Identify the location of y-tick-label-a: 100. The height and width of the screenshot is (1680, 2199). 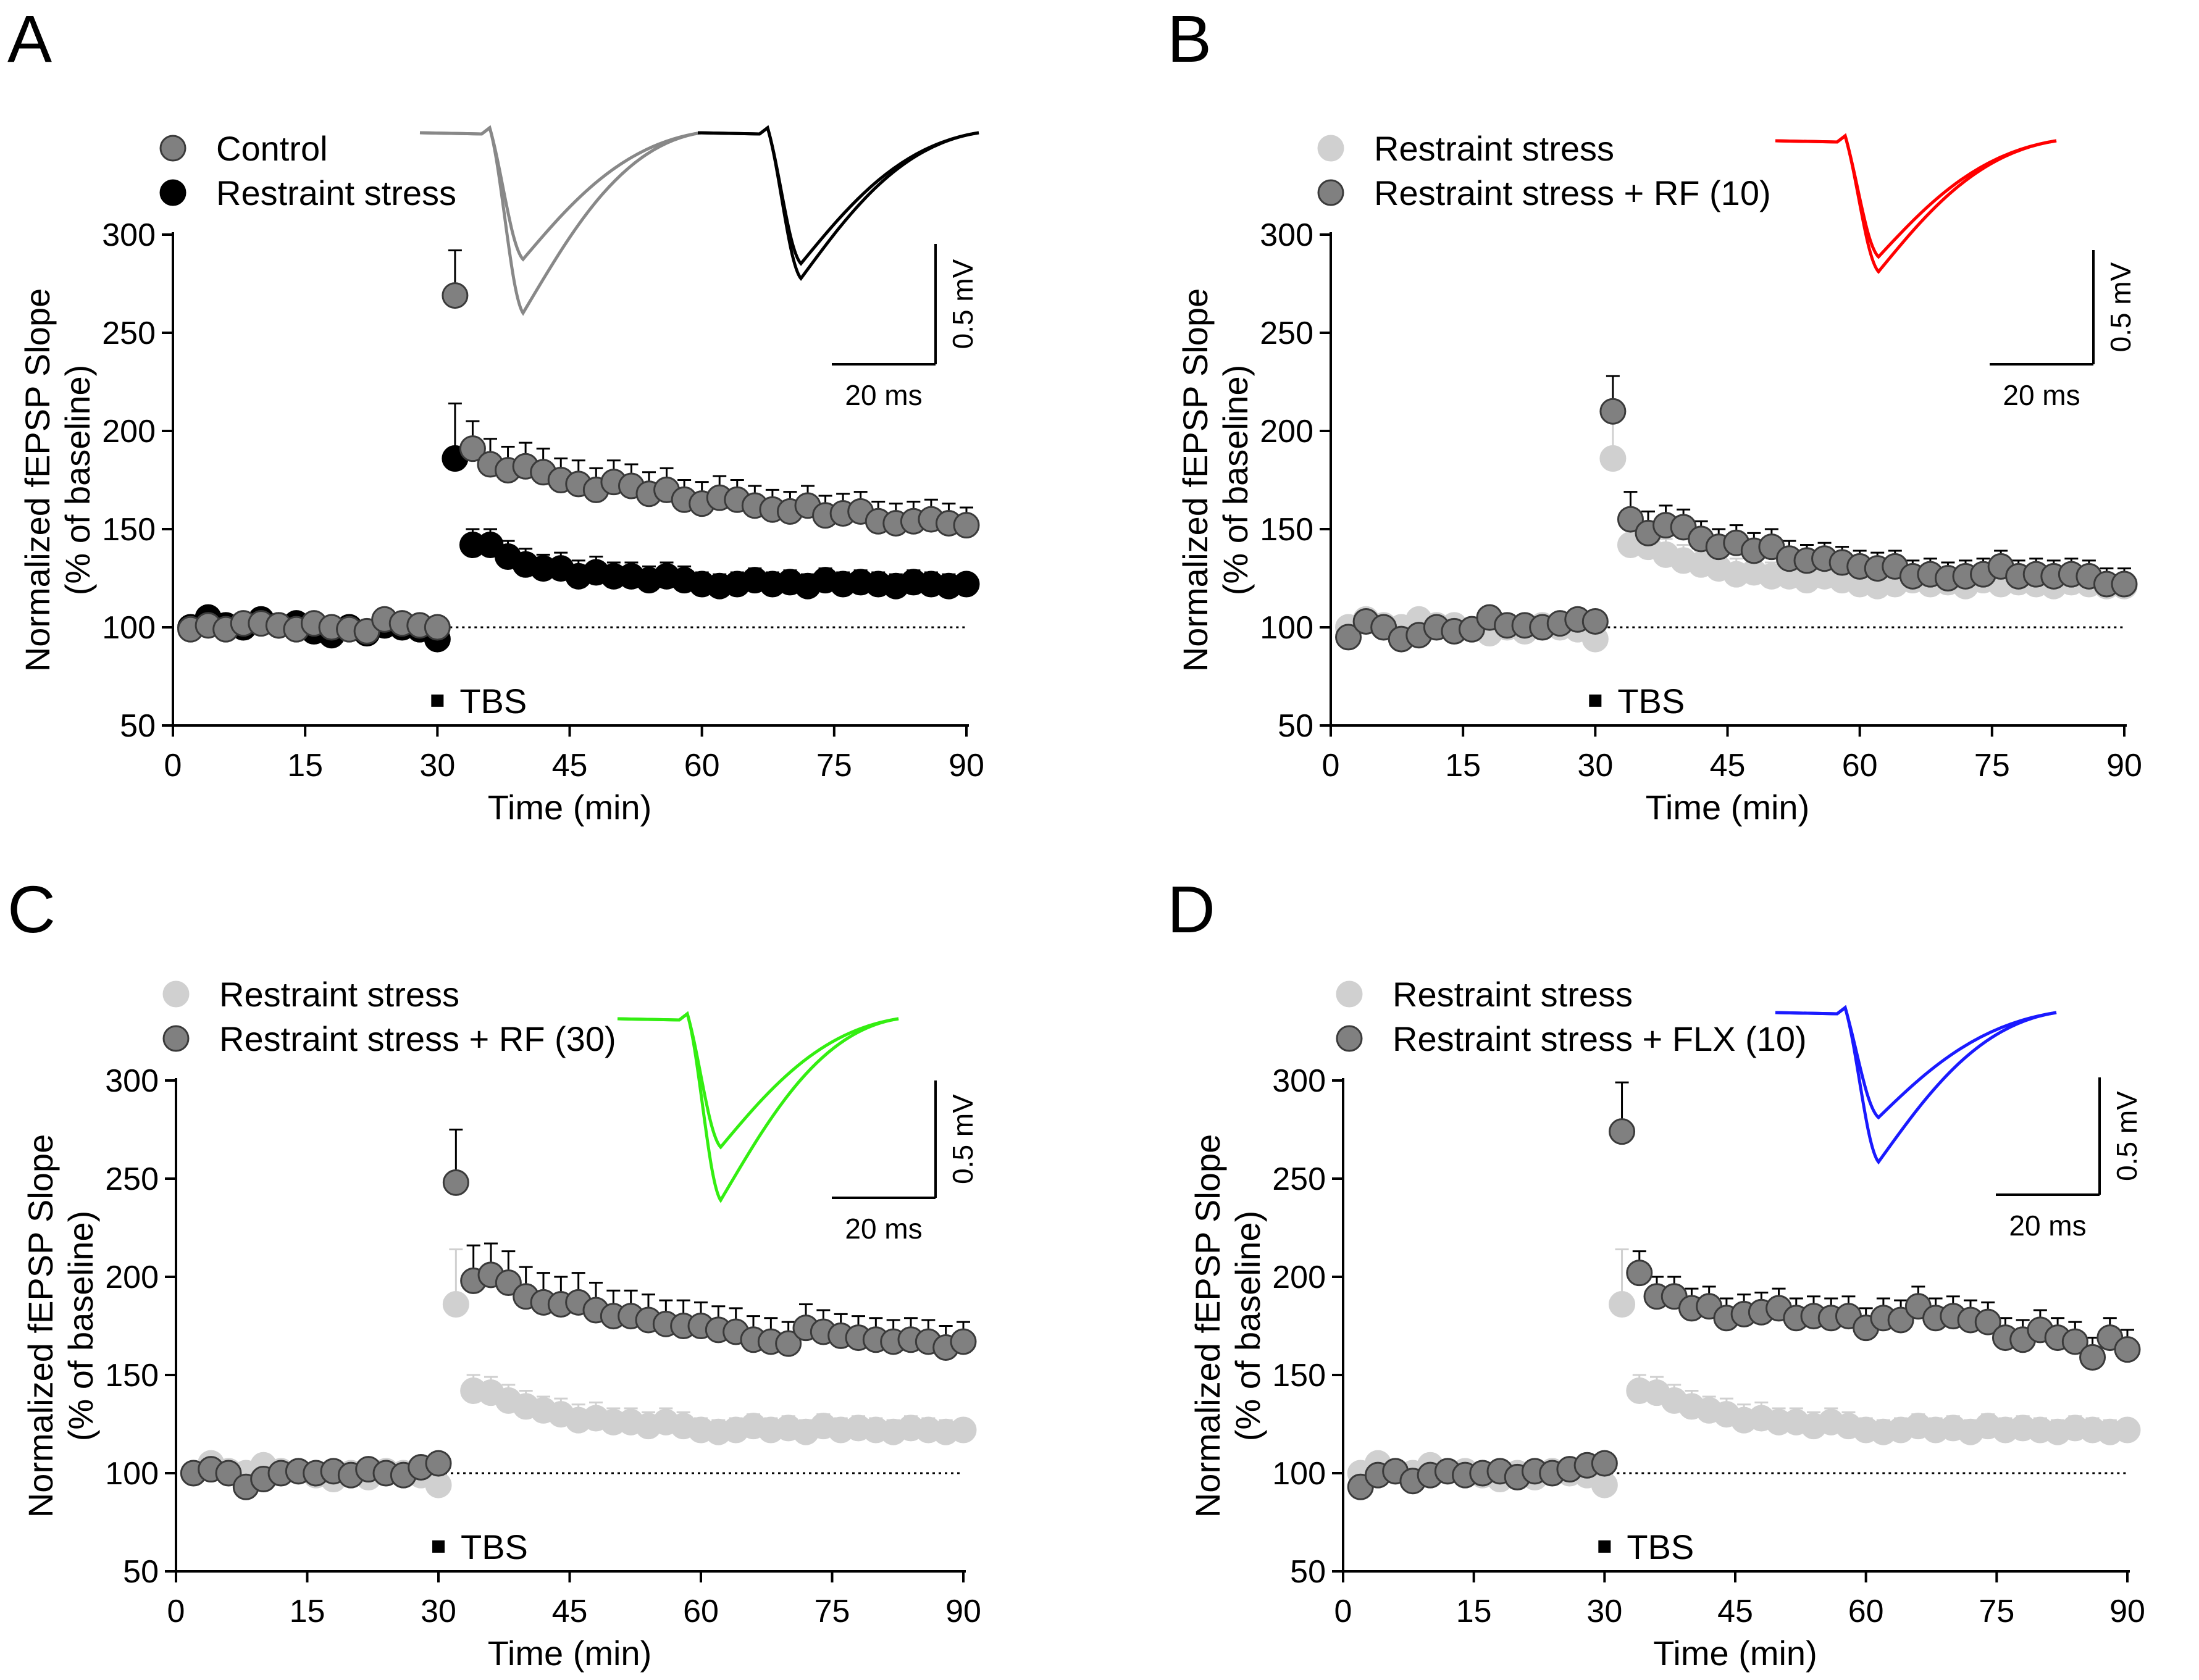
(129, 628).